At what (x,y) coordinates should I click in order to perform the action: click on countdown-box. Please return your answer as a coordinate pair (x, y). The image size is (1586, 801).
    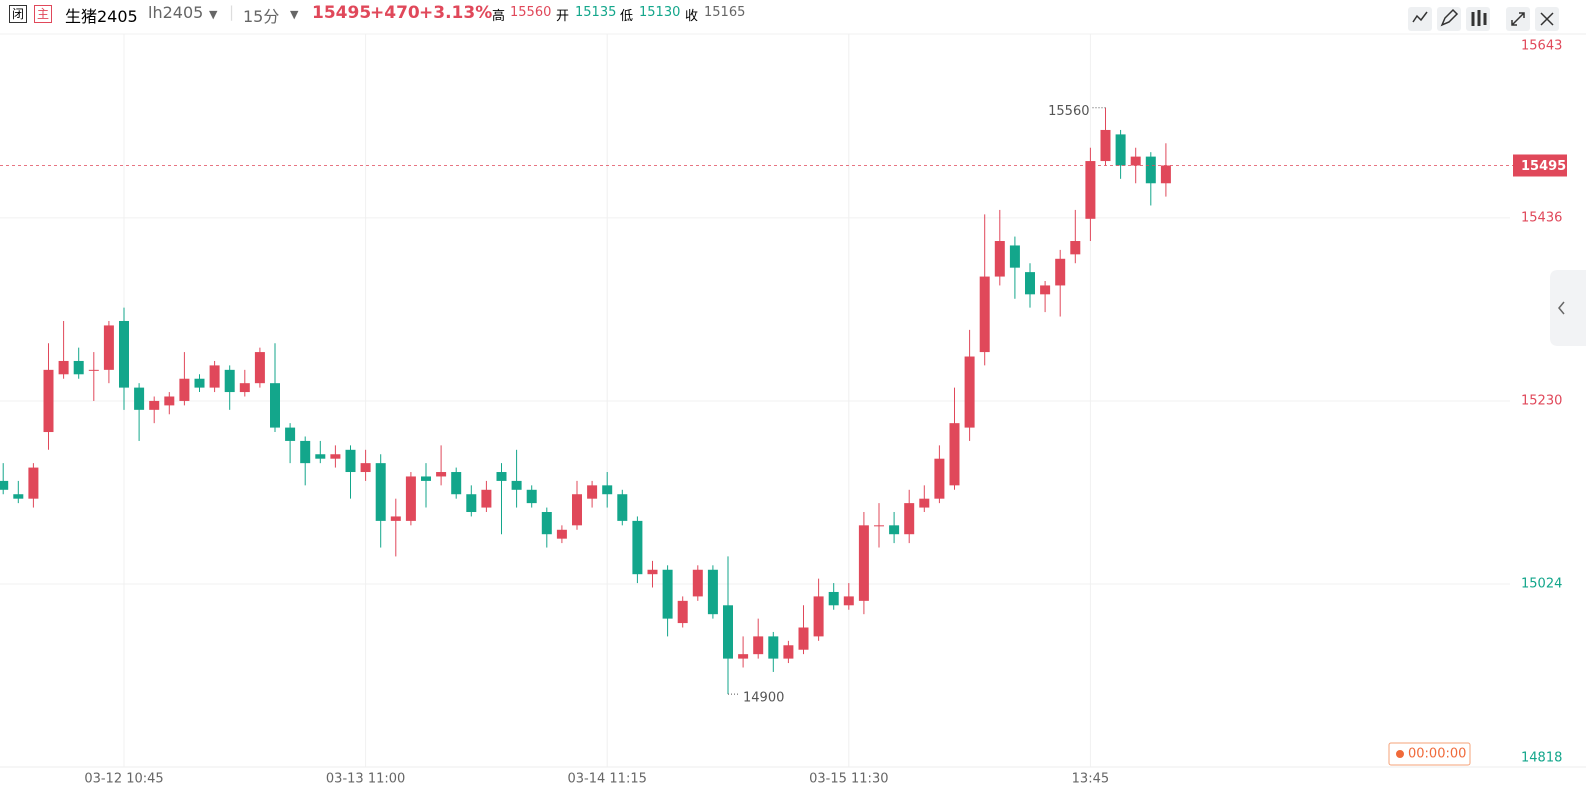
    Looking at the image, I should click on (1429, 754).